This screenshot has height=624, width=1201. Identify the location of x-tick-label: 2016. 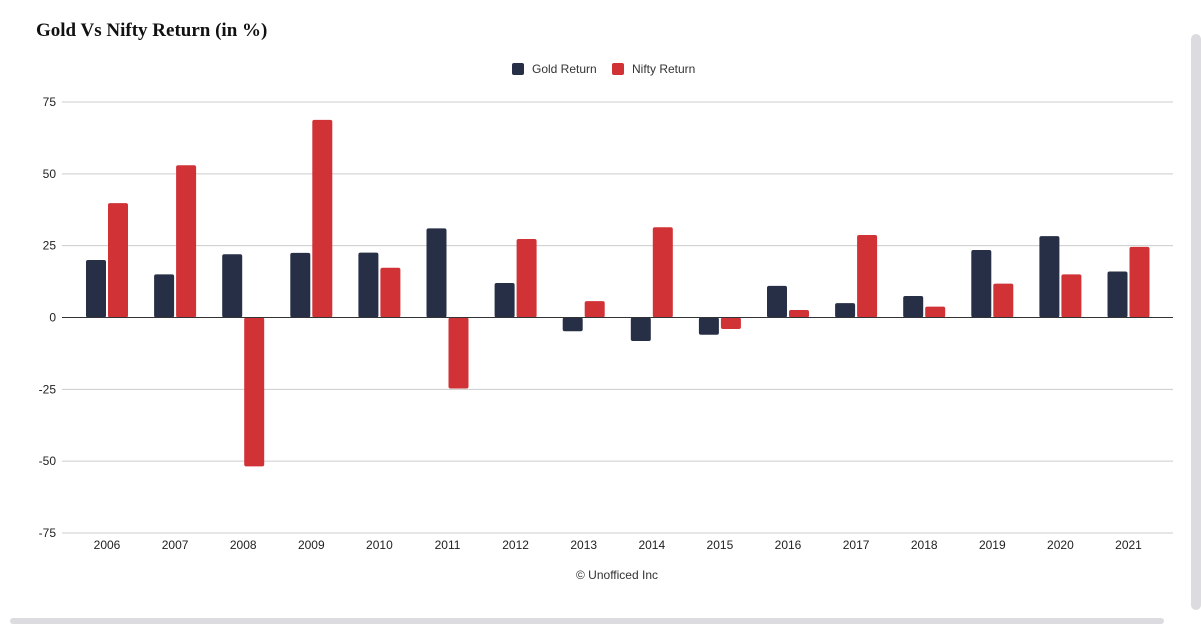
(788, 545).